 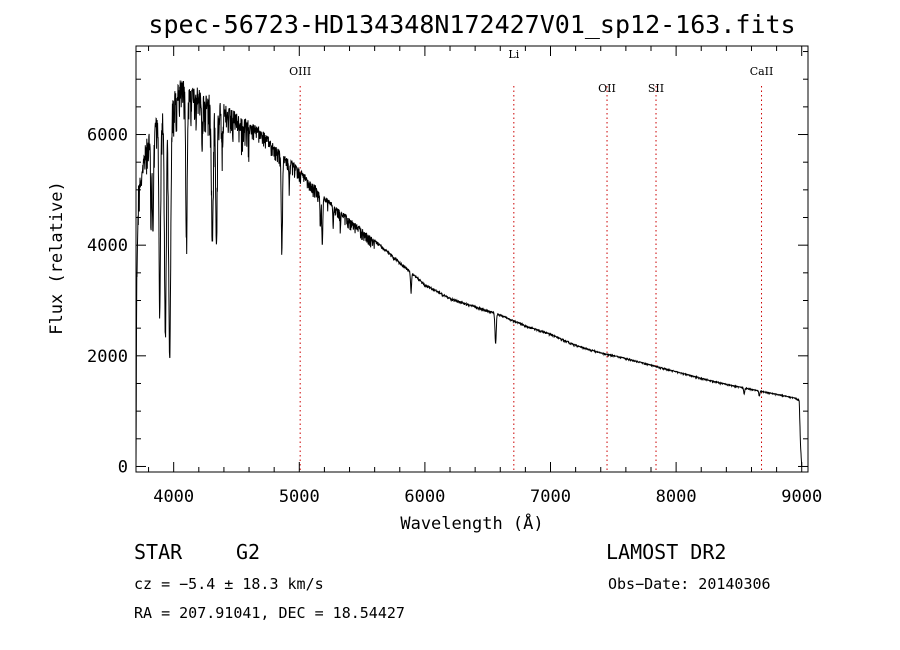 What do you see at coordinates (689, 584) in the screenshot?
I see `observation-date: Obs−Date: 20140306` at bounding box center [689, 584].